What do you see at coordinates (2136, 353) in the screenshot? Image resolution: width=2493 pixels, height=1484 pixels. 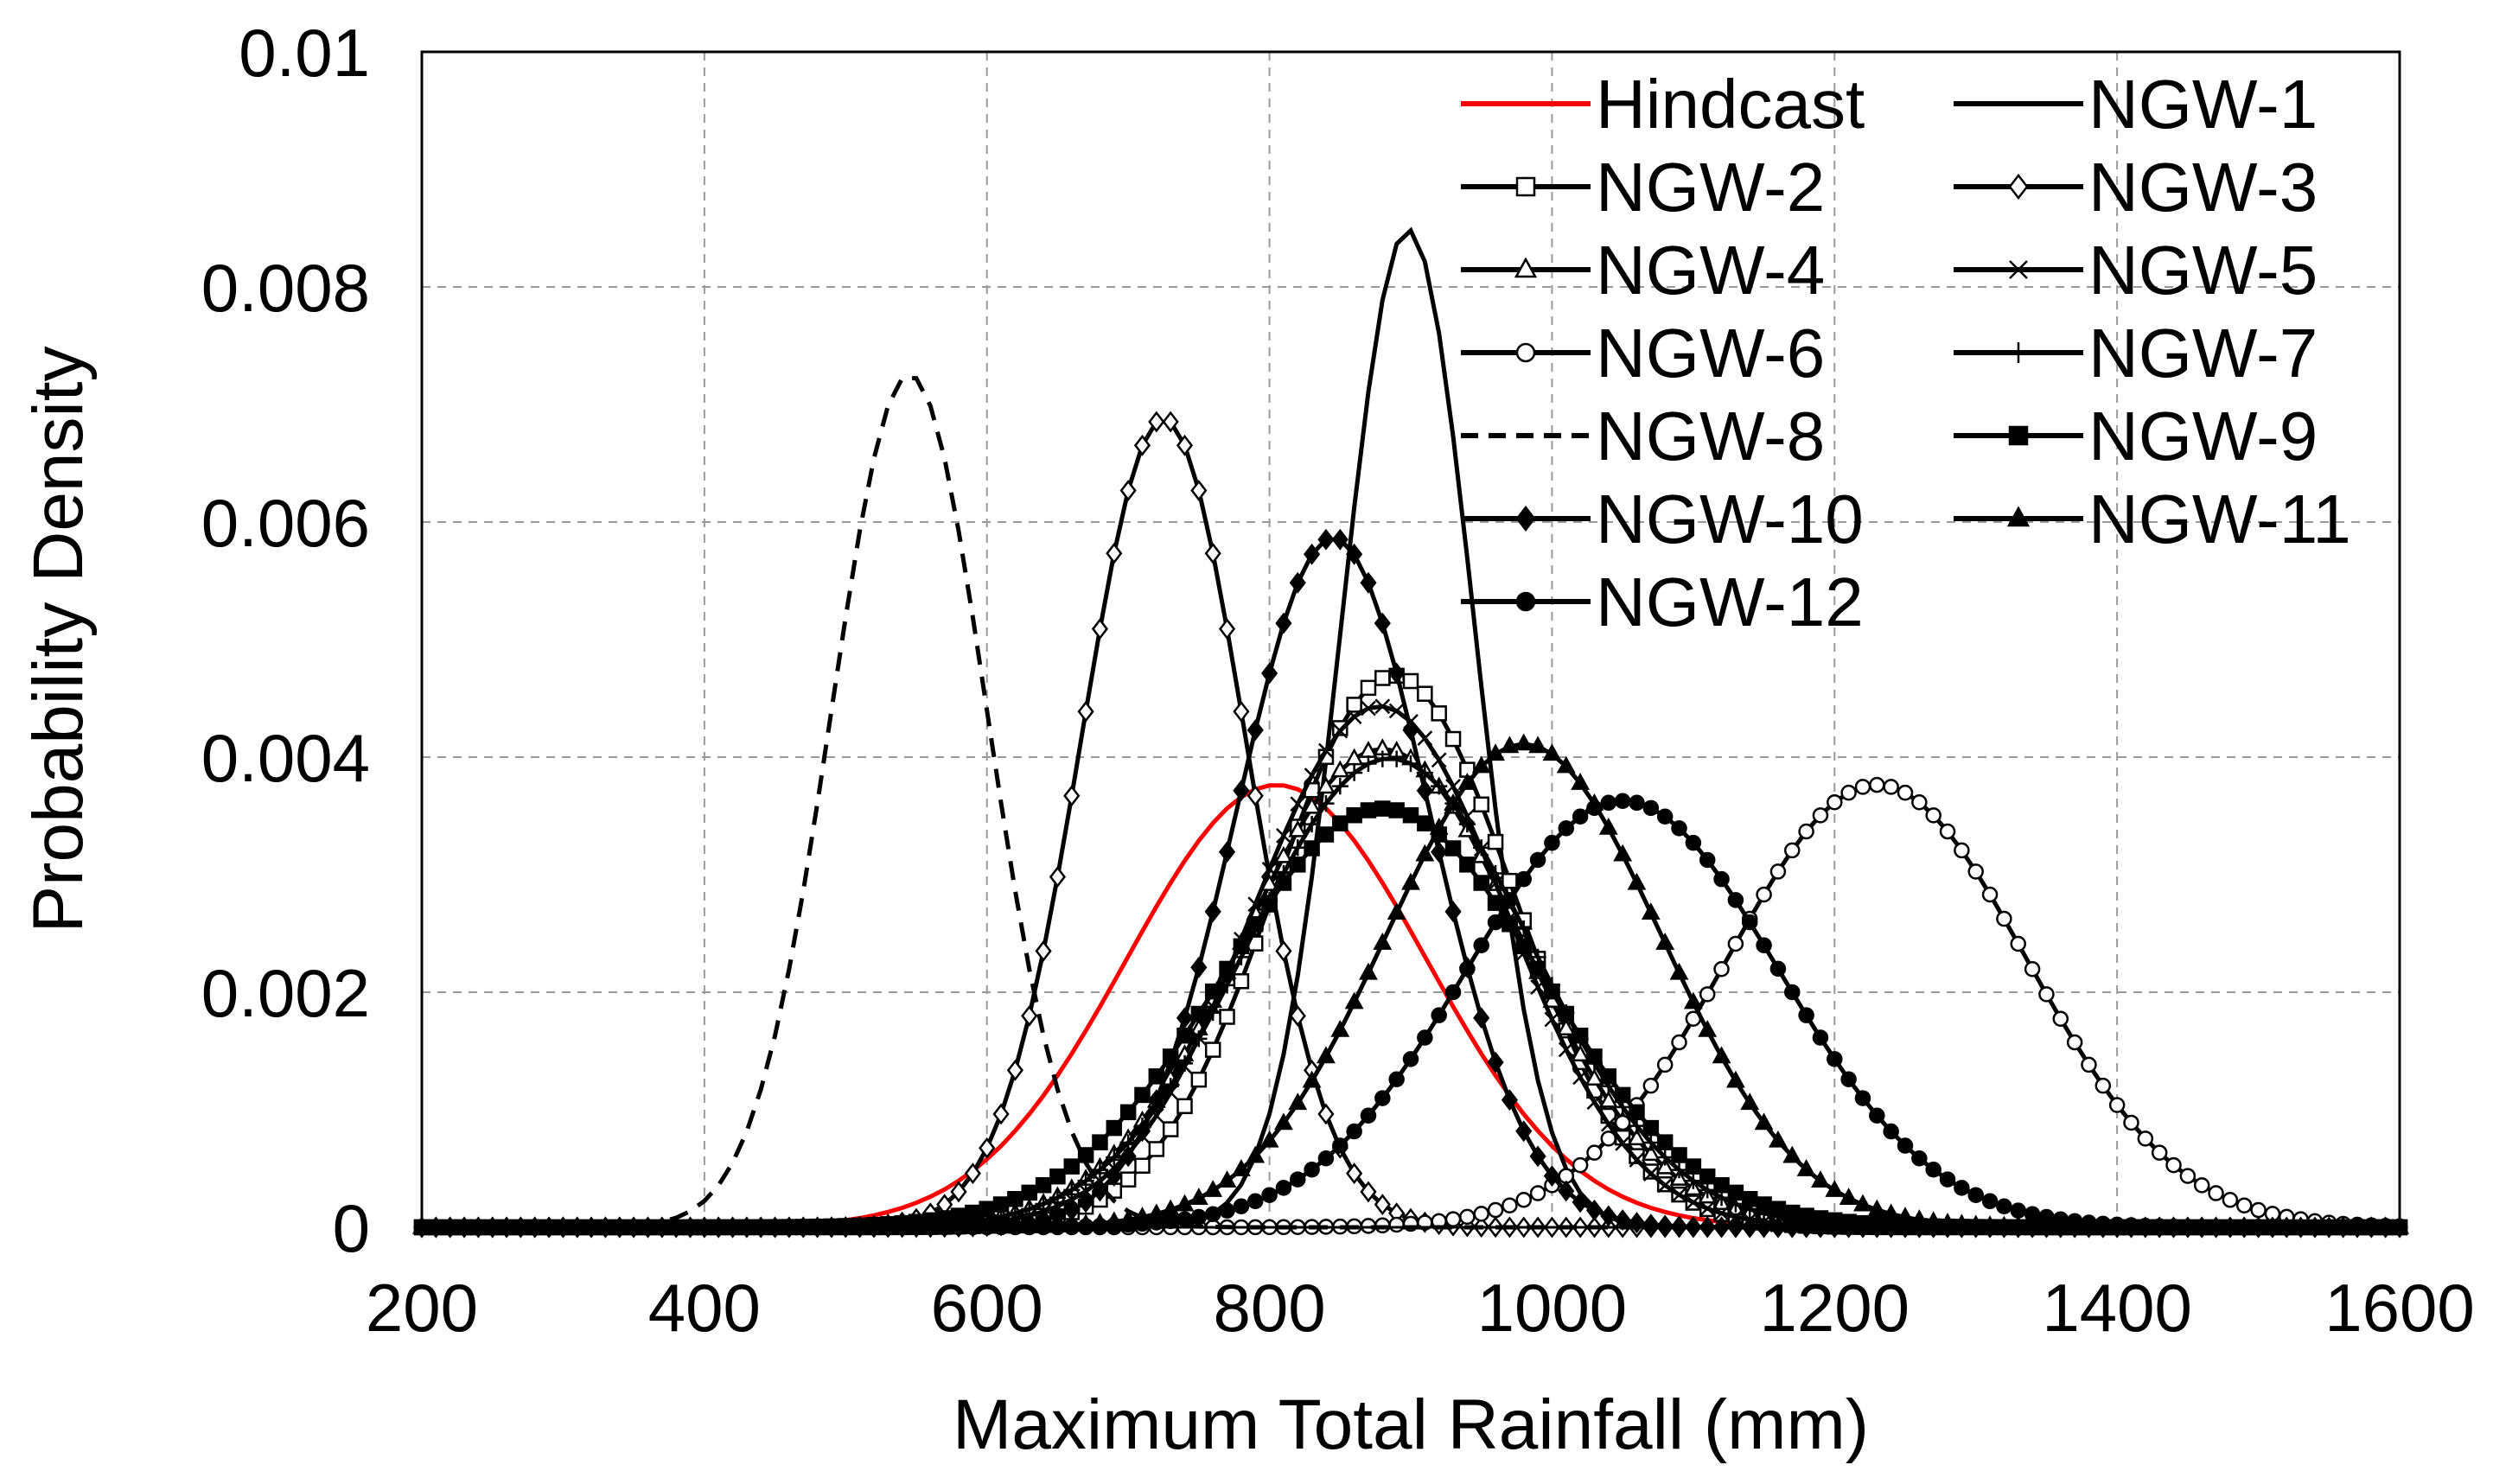 I see `legend-item: NGW-7` at bounding box center [2136, 353].